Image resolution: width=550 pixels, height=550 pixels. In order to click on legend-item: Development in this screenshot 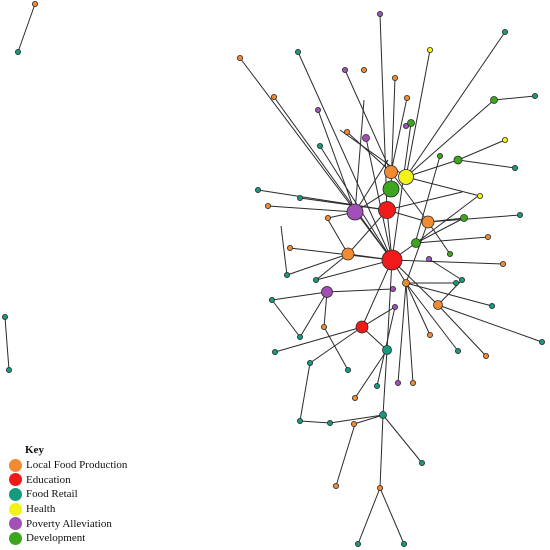, I will do `click(68, 538)`.